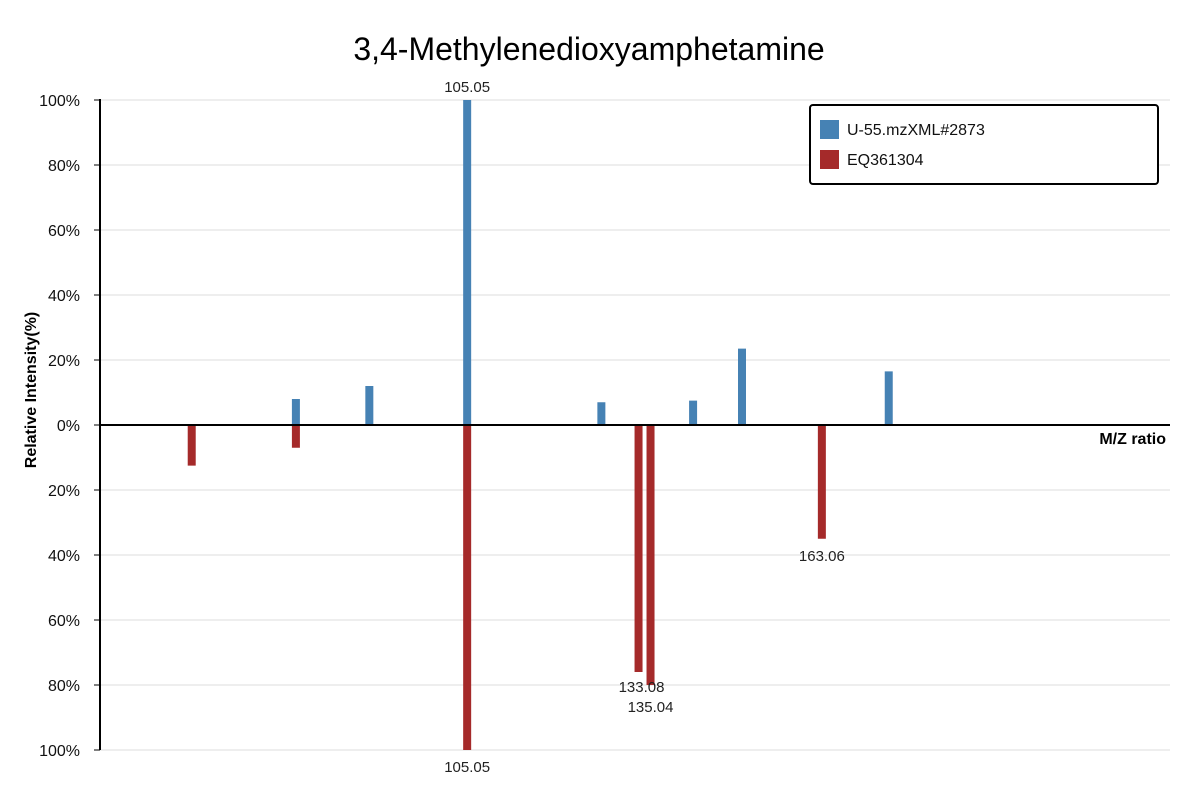 This screenshot has height=805, width=1200. What do you see at coordinates (829, 159) in the screenshot?
I see `legend-swatch-library` at bounding box center [829, 159].